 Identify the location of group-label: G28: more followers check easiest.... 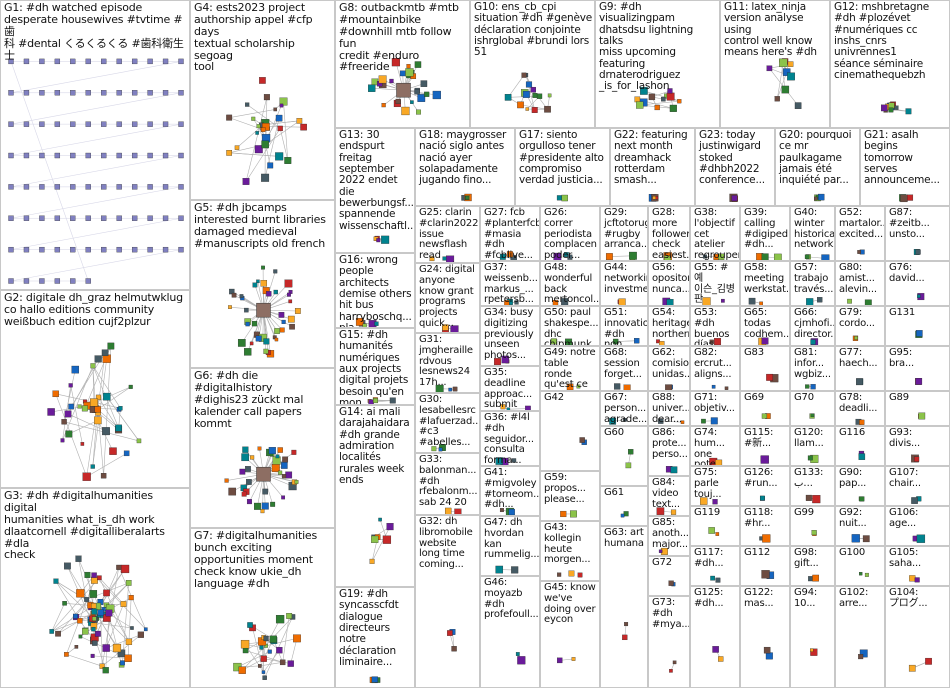
(671, 234).